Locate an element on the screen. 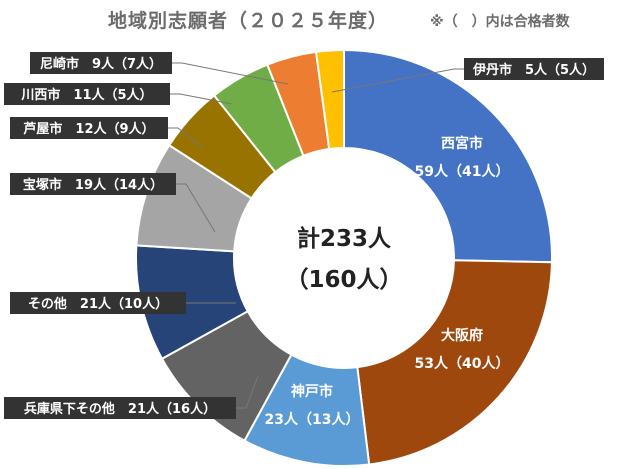 The height and width of the screenshot is (469, 641). slice-label-4: 兵庫県下その他 21人（16人） is located at coordinates (120, 409).